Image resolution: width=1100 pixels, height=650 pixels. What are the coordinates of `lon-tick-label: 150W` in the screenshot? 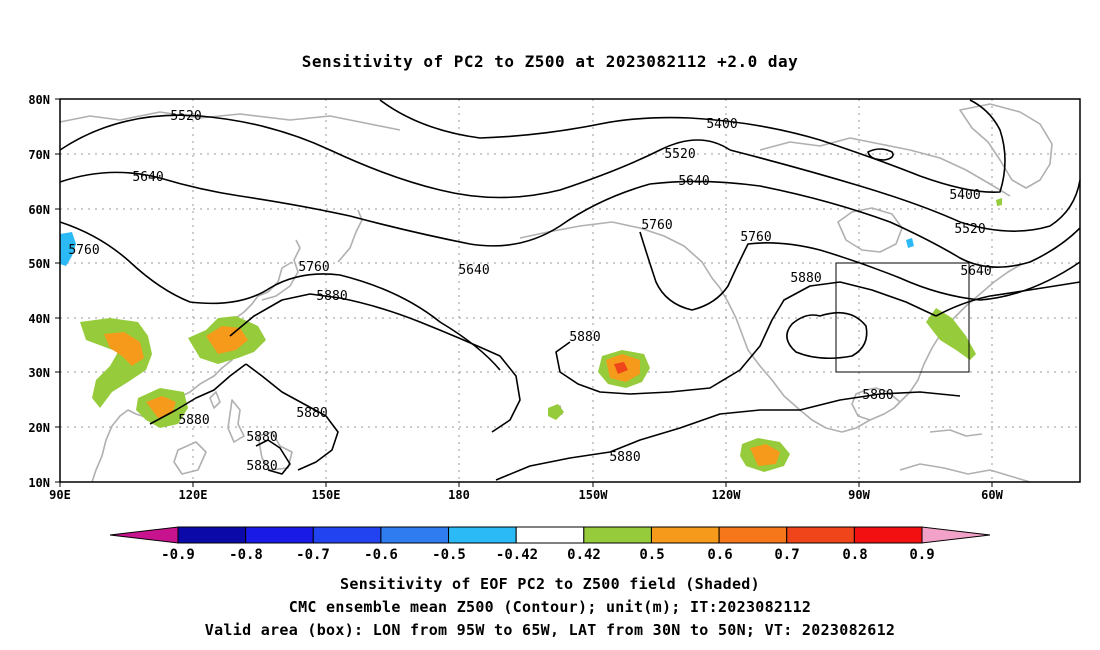 It's located at (594, 495).